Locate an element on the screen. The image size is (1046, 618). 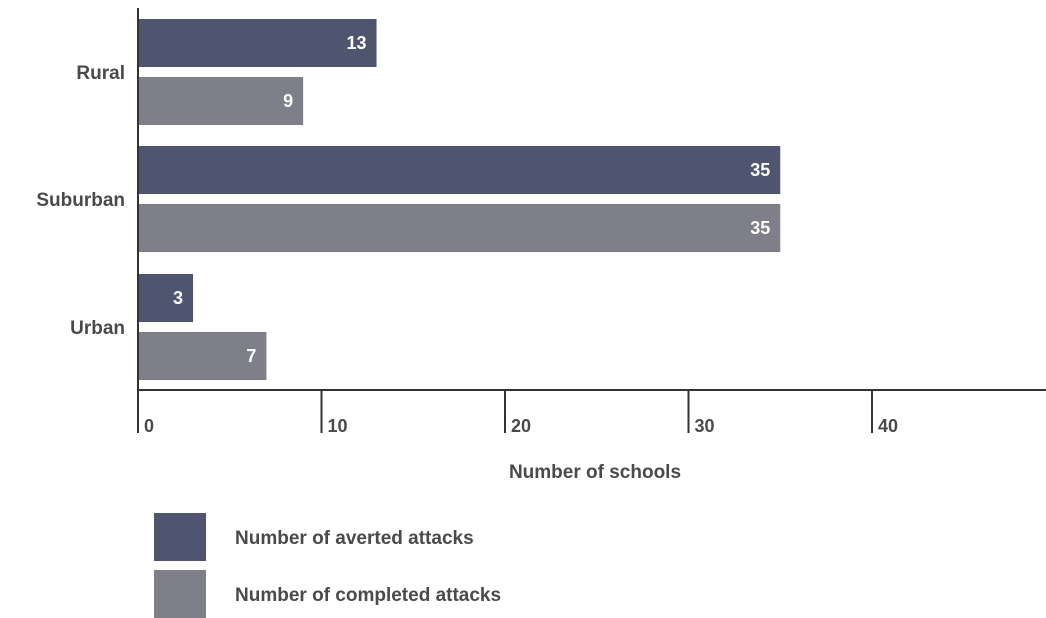
category-label-rural: Rural is located at coordinates (100, 73).